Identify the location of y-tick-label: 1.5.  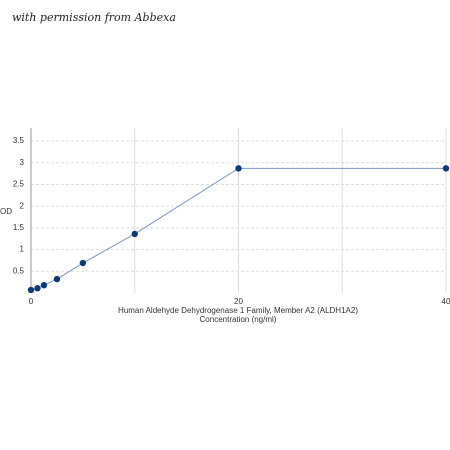
(19, 227).